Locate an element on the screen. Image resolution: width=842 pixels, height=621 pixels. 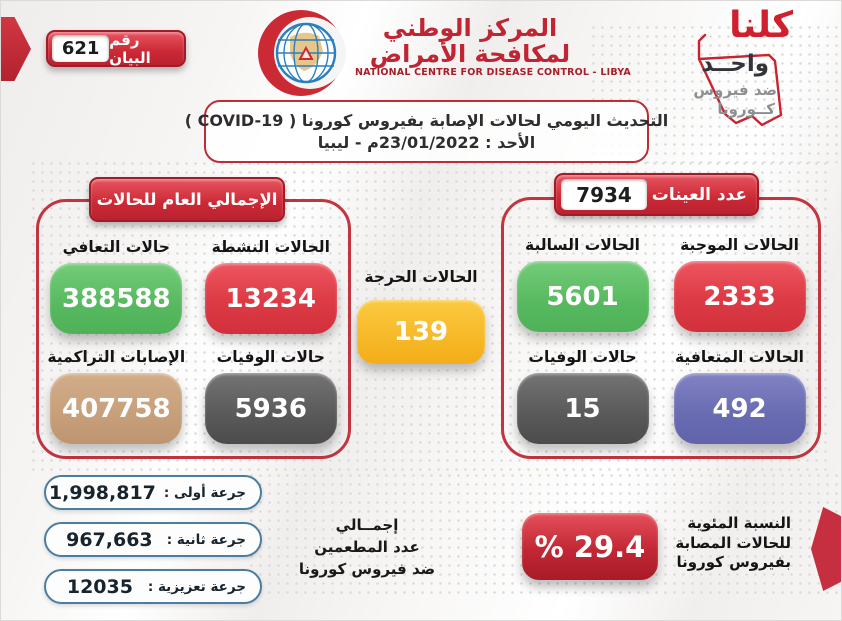
totals-header-badge: الإجمالي العام للحالات is located at coordinates (187, 199).